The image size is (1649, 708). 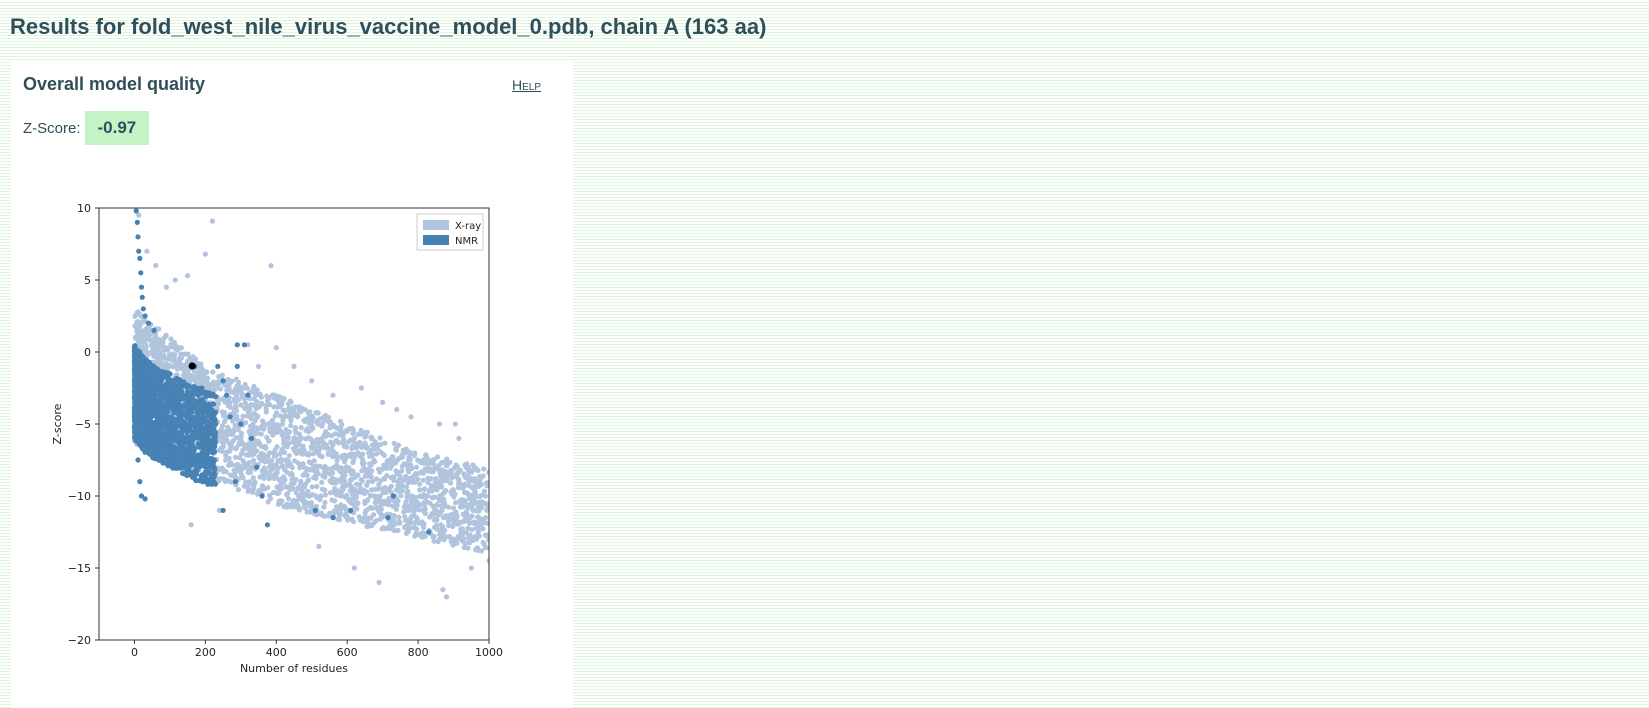 I want to click on x-tick-label: 200, so click(x=205, y=652).